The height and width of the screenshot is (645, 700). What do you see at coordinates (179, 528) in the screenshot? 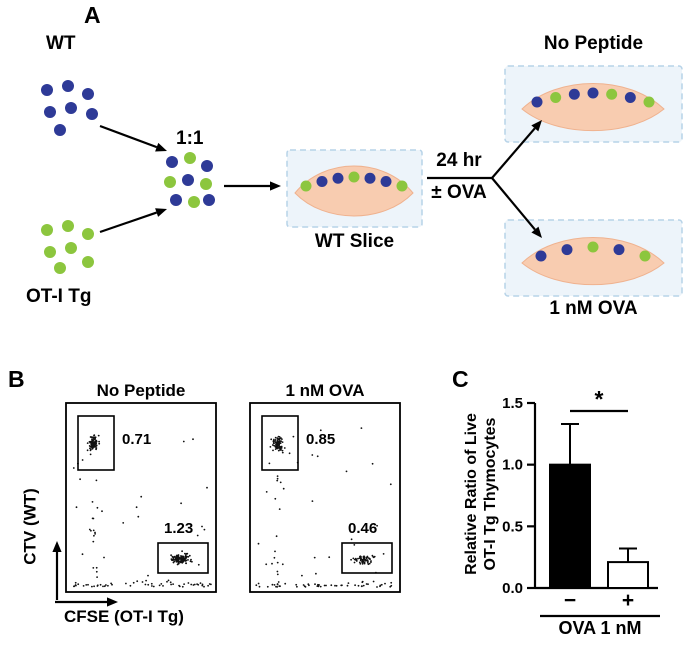
I see `plot1-bottom-gate-value: 1.23` at bounding box center [179, 528].